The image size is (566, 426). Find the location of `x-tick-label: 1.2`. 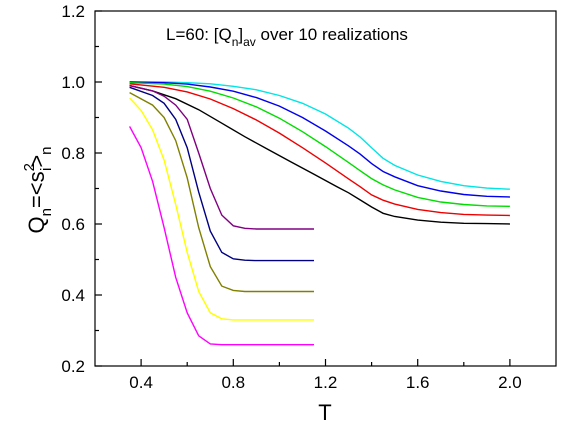

x-tick-label: 1.2 is located at coordinates (326, 382).